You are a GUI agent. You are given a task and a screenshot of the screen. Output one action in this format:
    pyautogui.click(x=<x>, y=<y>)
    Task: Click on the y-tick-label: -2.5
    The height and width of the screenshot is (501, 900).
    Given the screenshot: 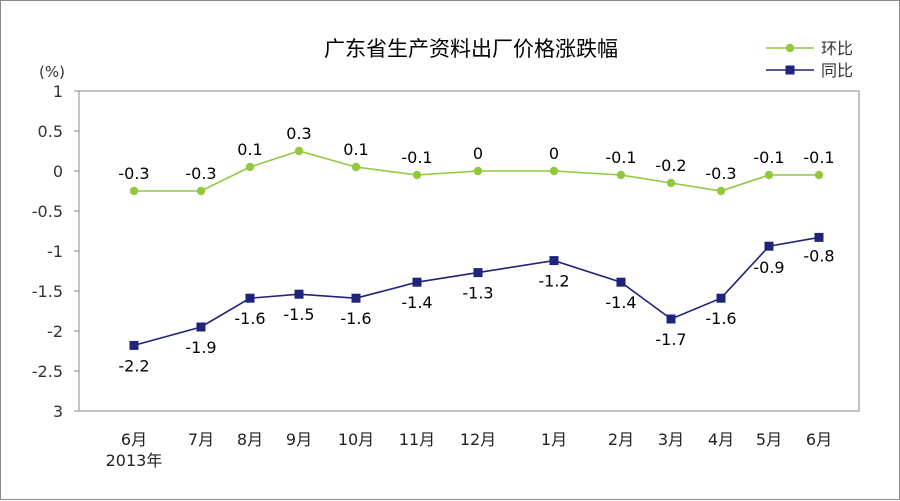 What is the action you would take?
    pyautogui.click(x=47, y=371)
    